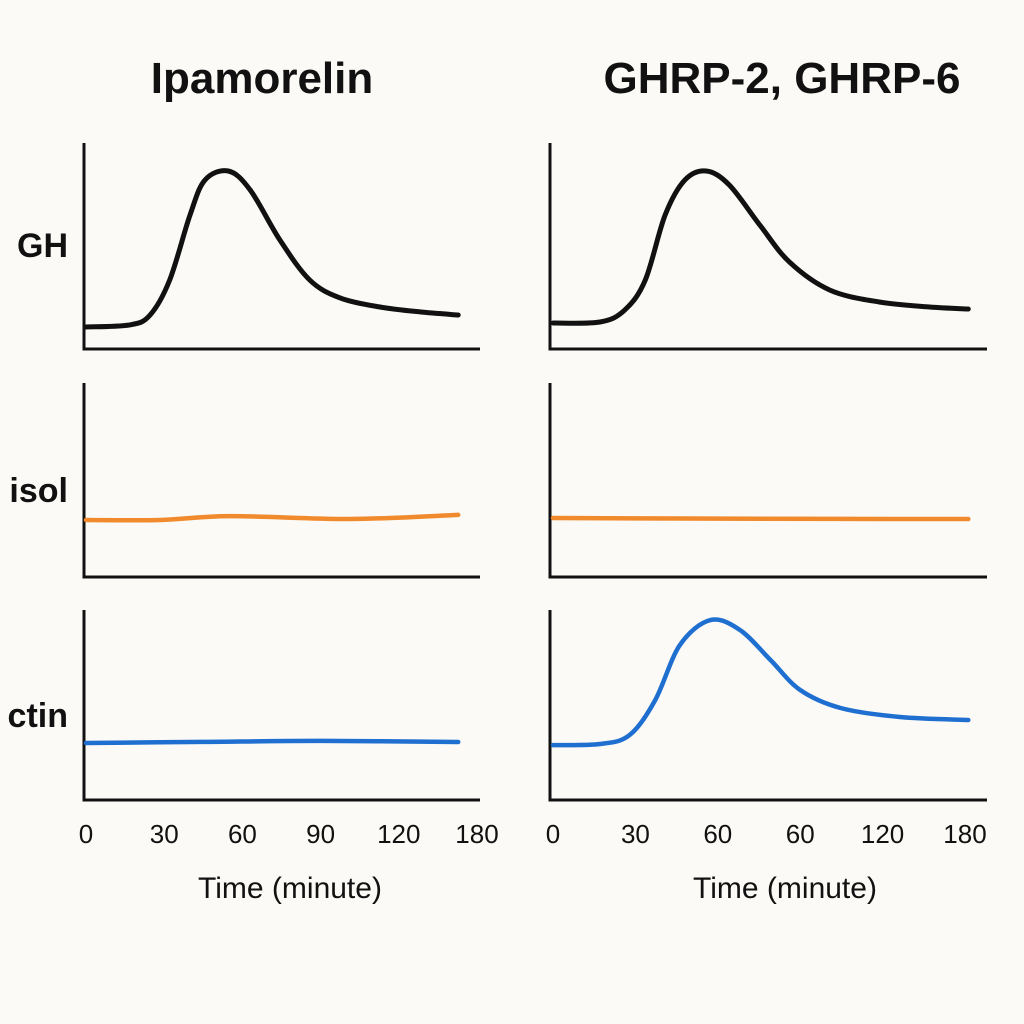 This screenshot has width=1024, height=1024. I want to click on chart-title-left: Ipamorelin, so click(262, 78).